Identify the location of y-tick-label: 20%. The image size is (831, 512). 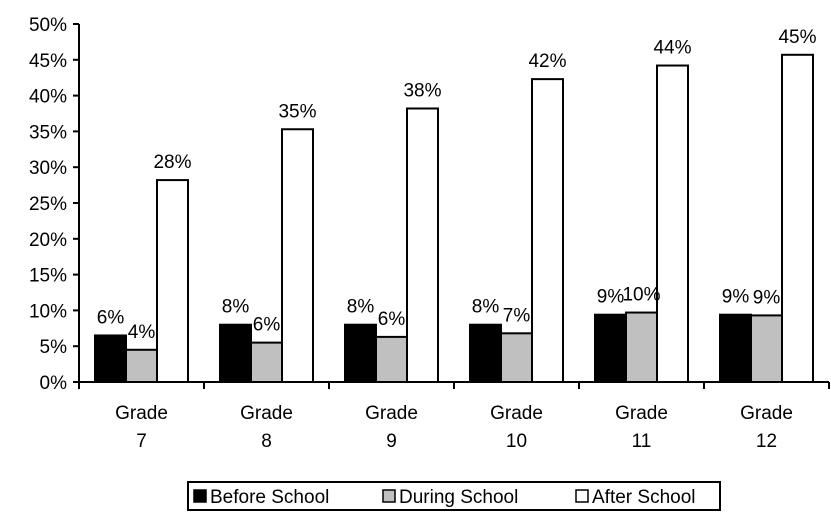
(48, 240).